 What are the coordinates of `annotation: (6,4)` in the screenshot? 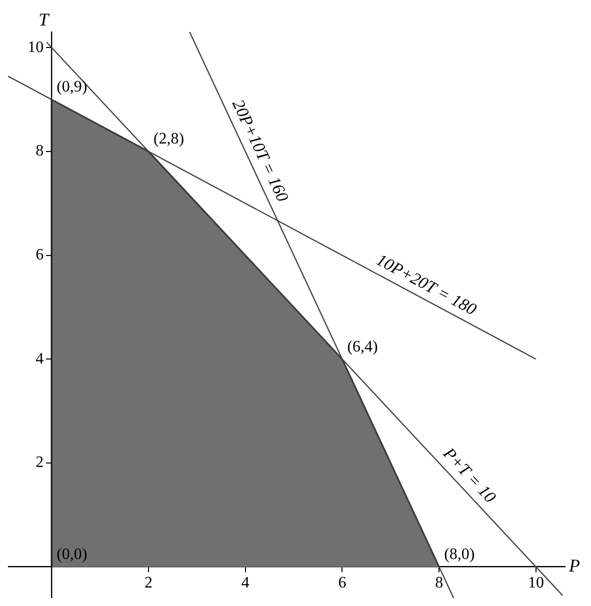 It's located at (362, 347).